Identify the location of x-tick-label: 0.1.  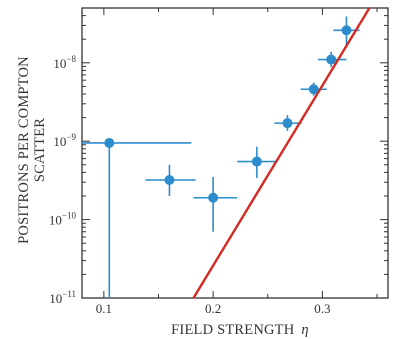
(104, 308).